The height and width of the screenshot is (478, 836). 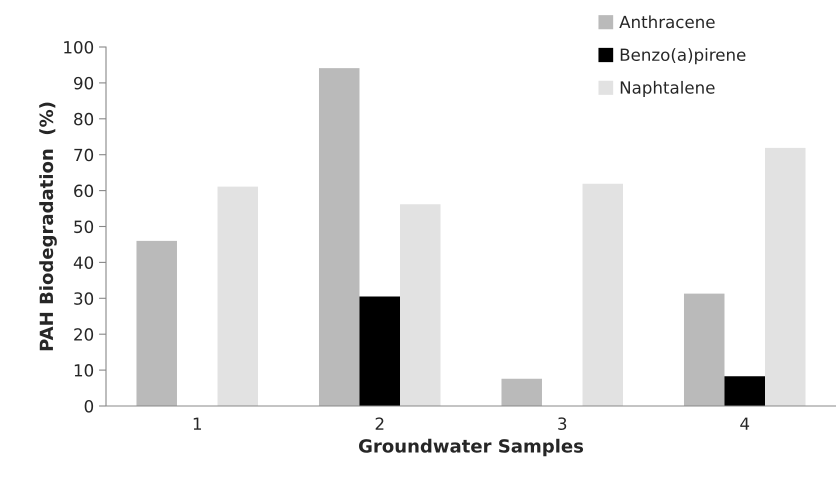 What do you see at coordinates (471, 447) in the screenshot?
I see `x-axis-title: Groundwater Samples` at bounding box center [471, 447].